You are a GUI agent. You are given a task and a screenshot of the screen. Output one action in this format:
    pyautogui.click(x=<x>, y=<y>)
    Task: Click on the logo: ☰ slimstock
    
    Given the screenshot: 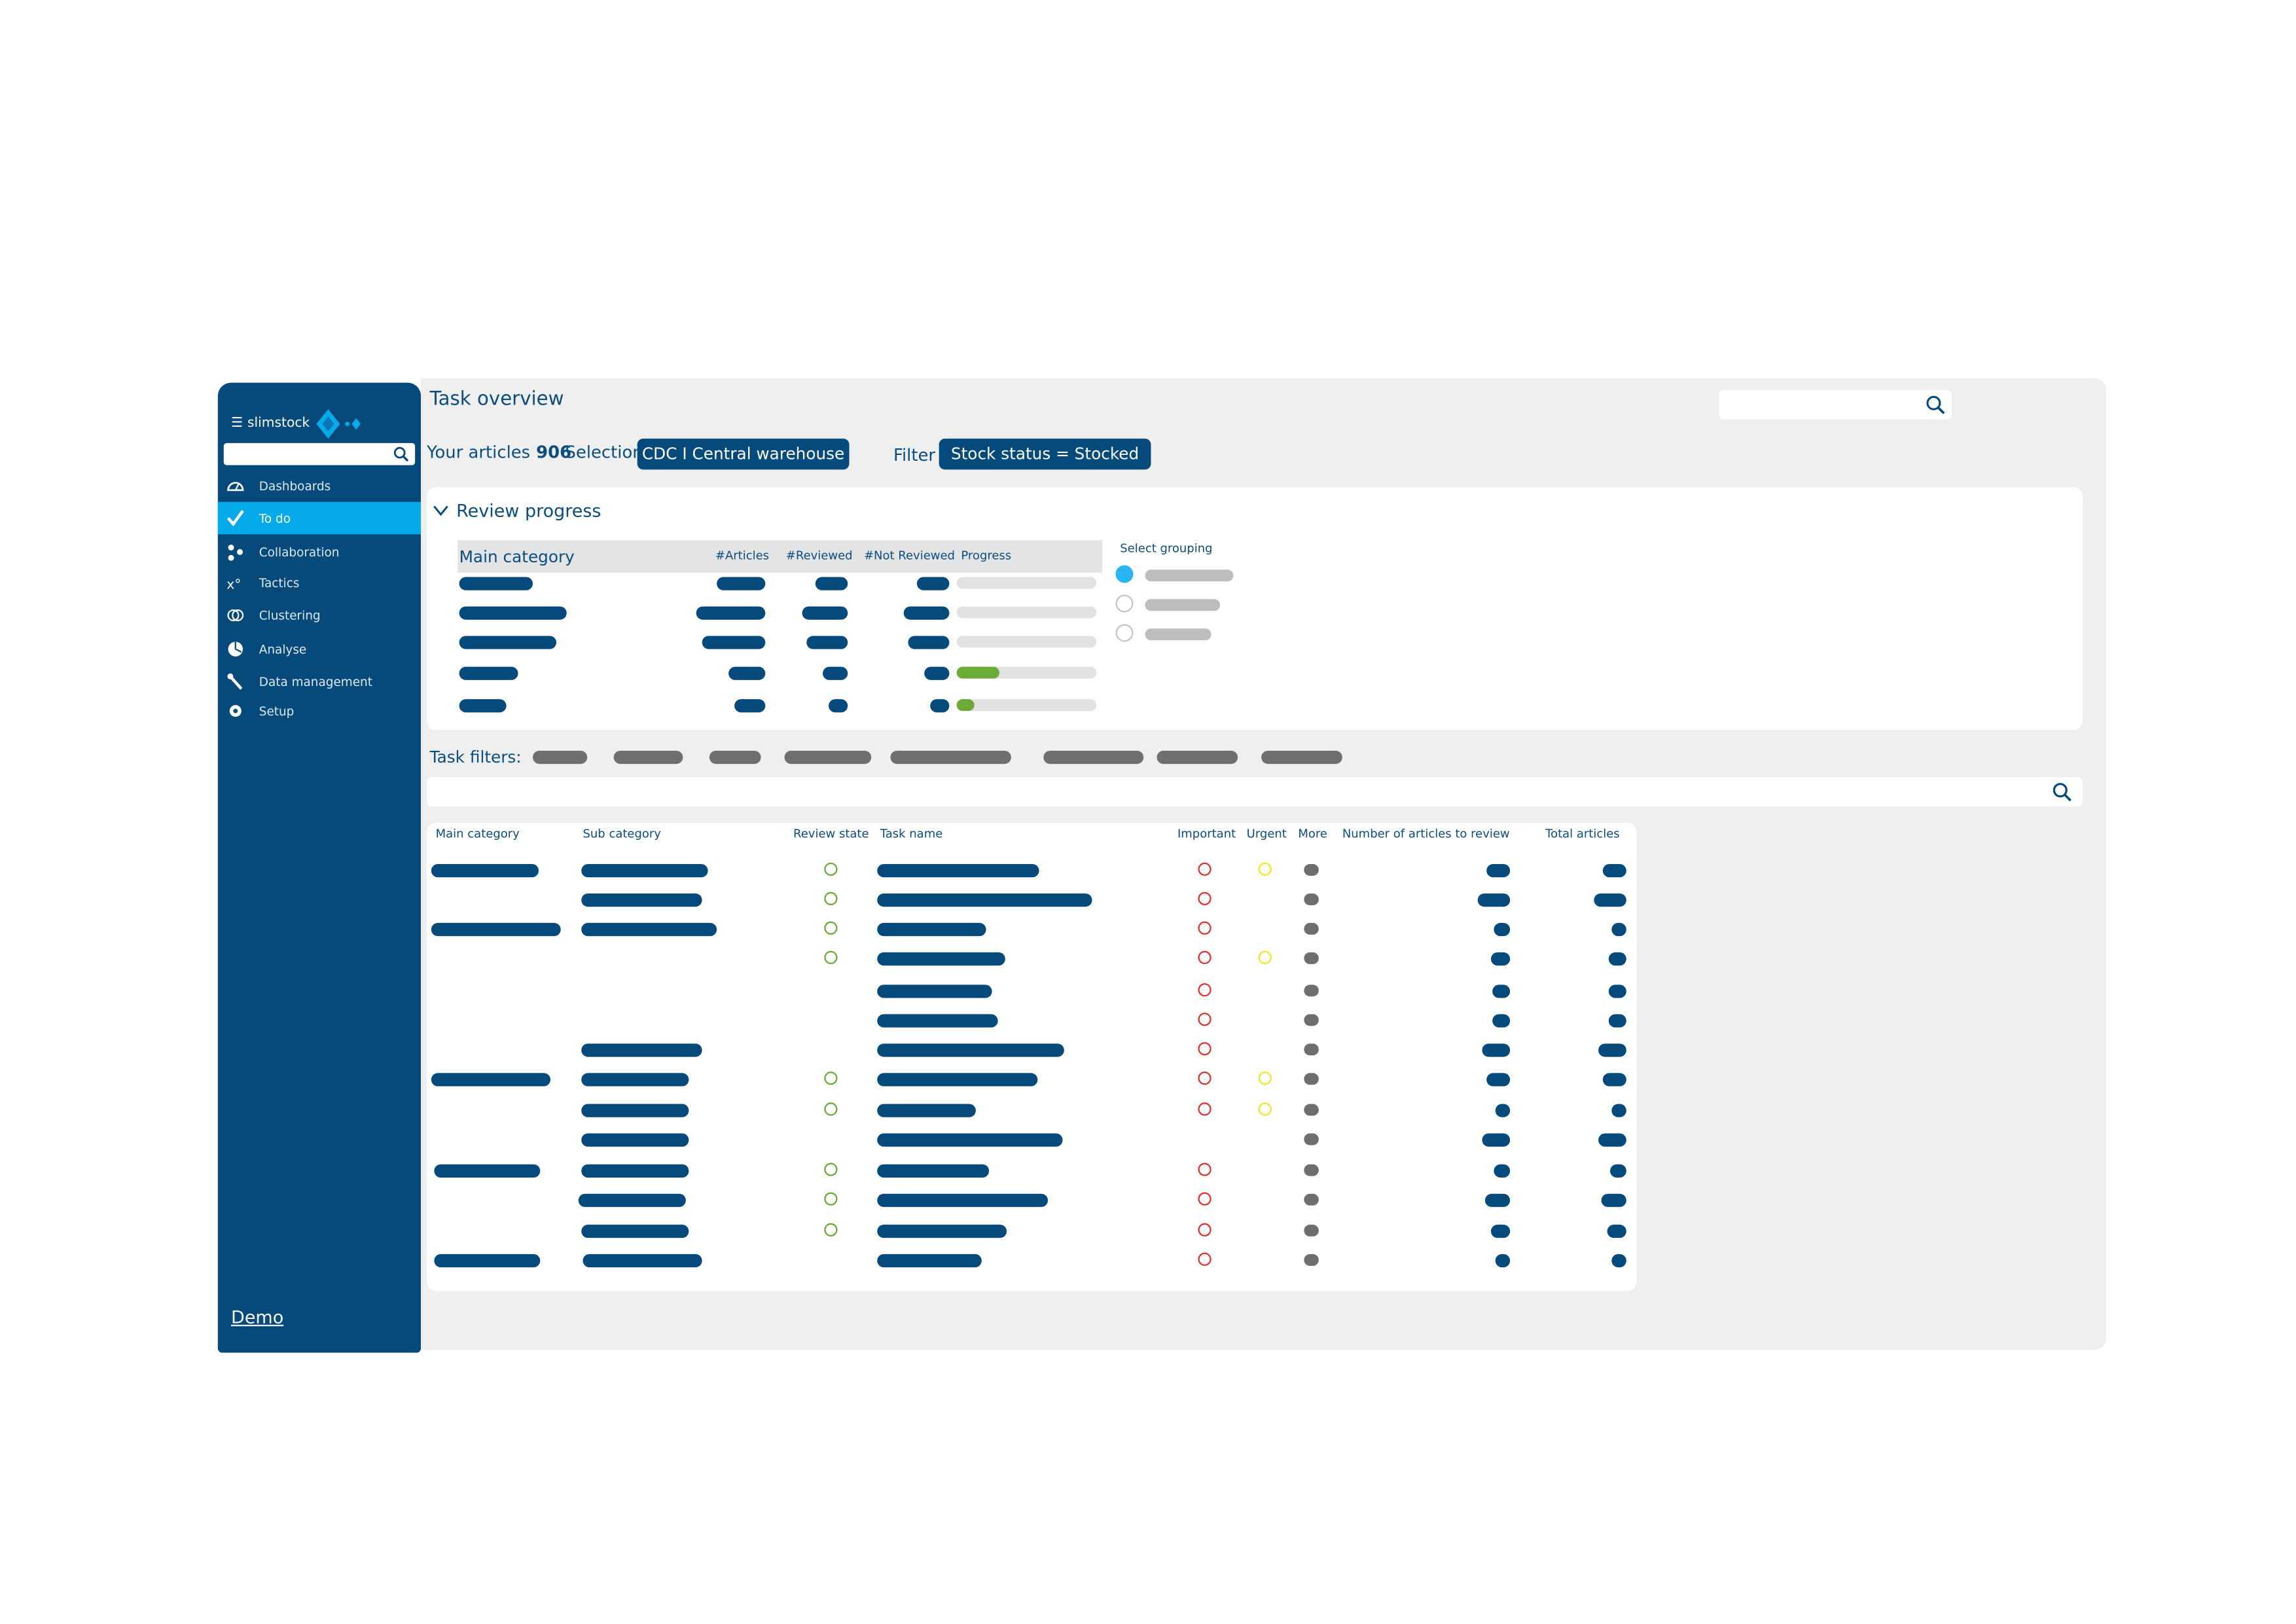 What is the action you would take?
    pyautogui.click(x=299, y=424)
    